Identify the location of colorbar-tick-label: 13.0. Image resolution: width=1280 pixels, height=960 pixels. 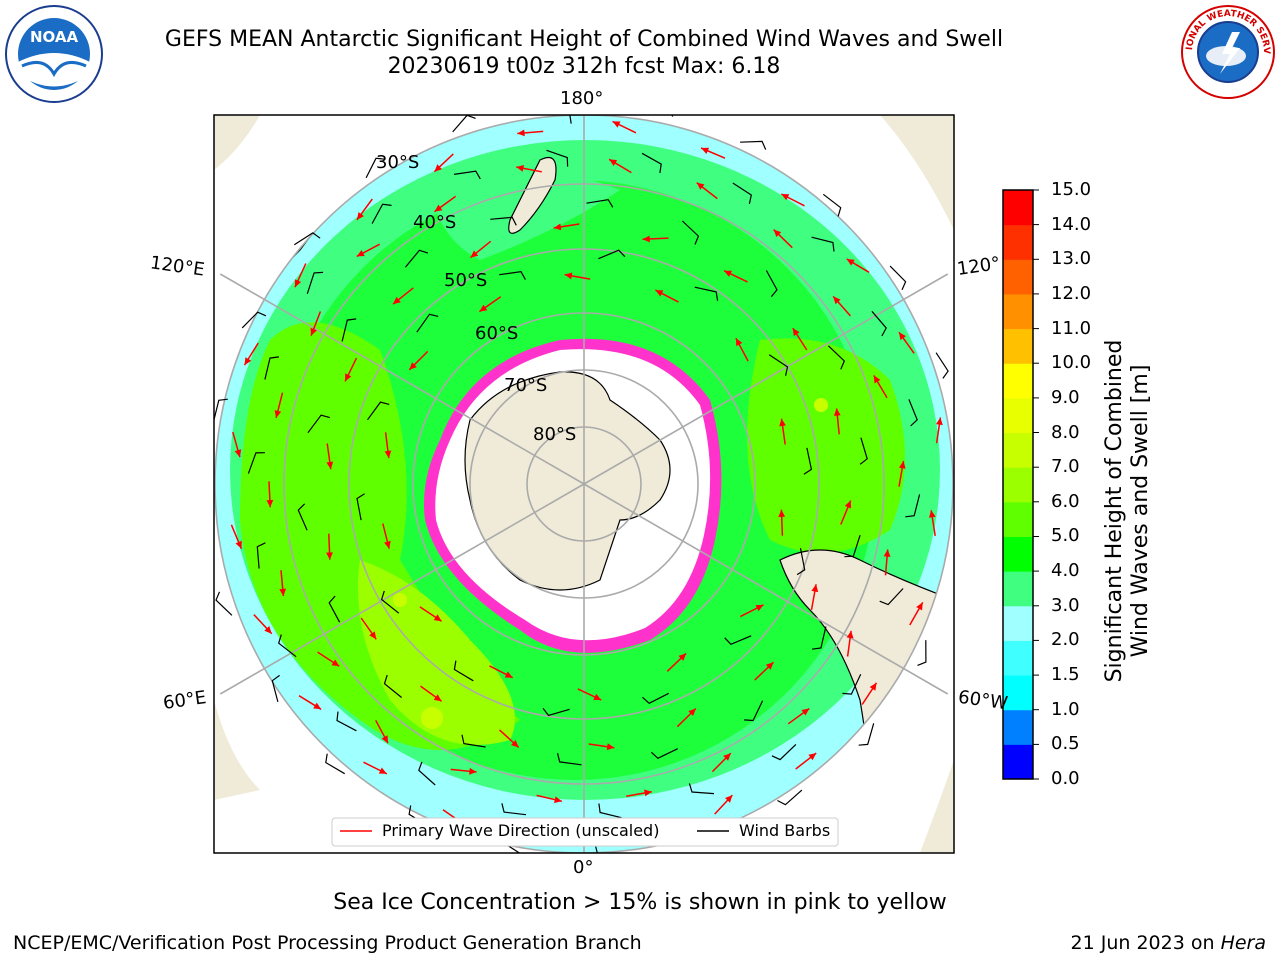
(1071, 259).